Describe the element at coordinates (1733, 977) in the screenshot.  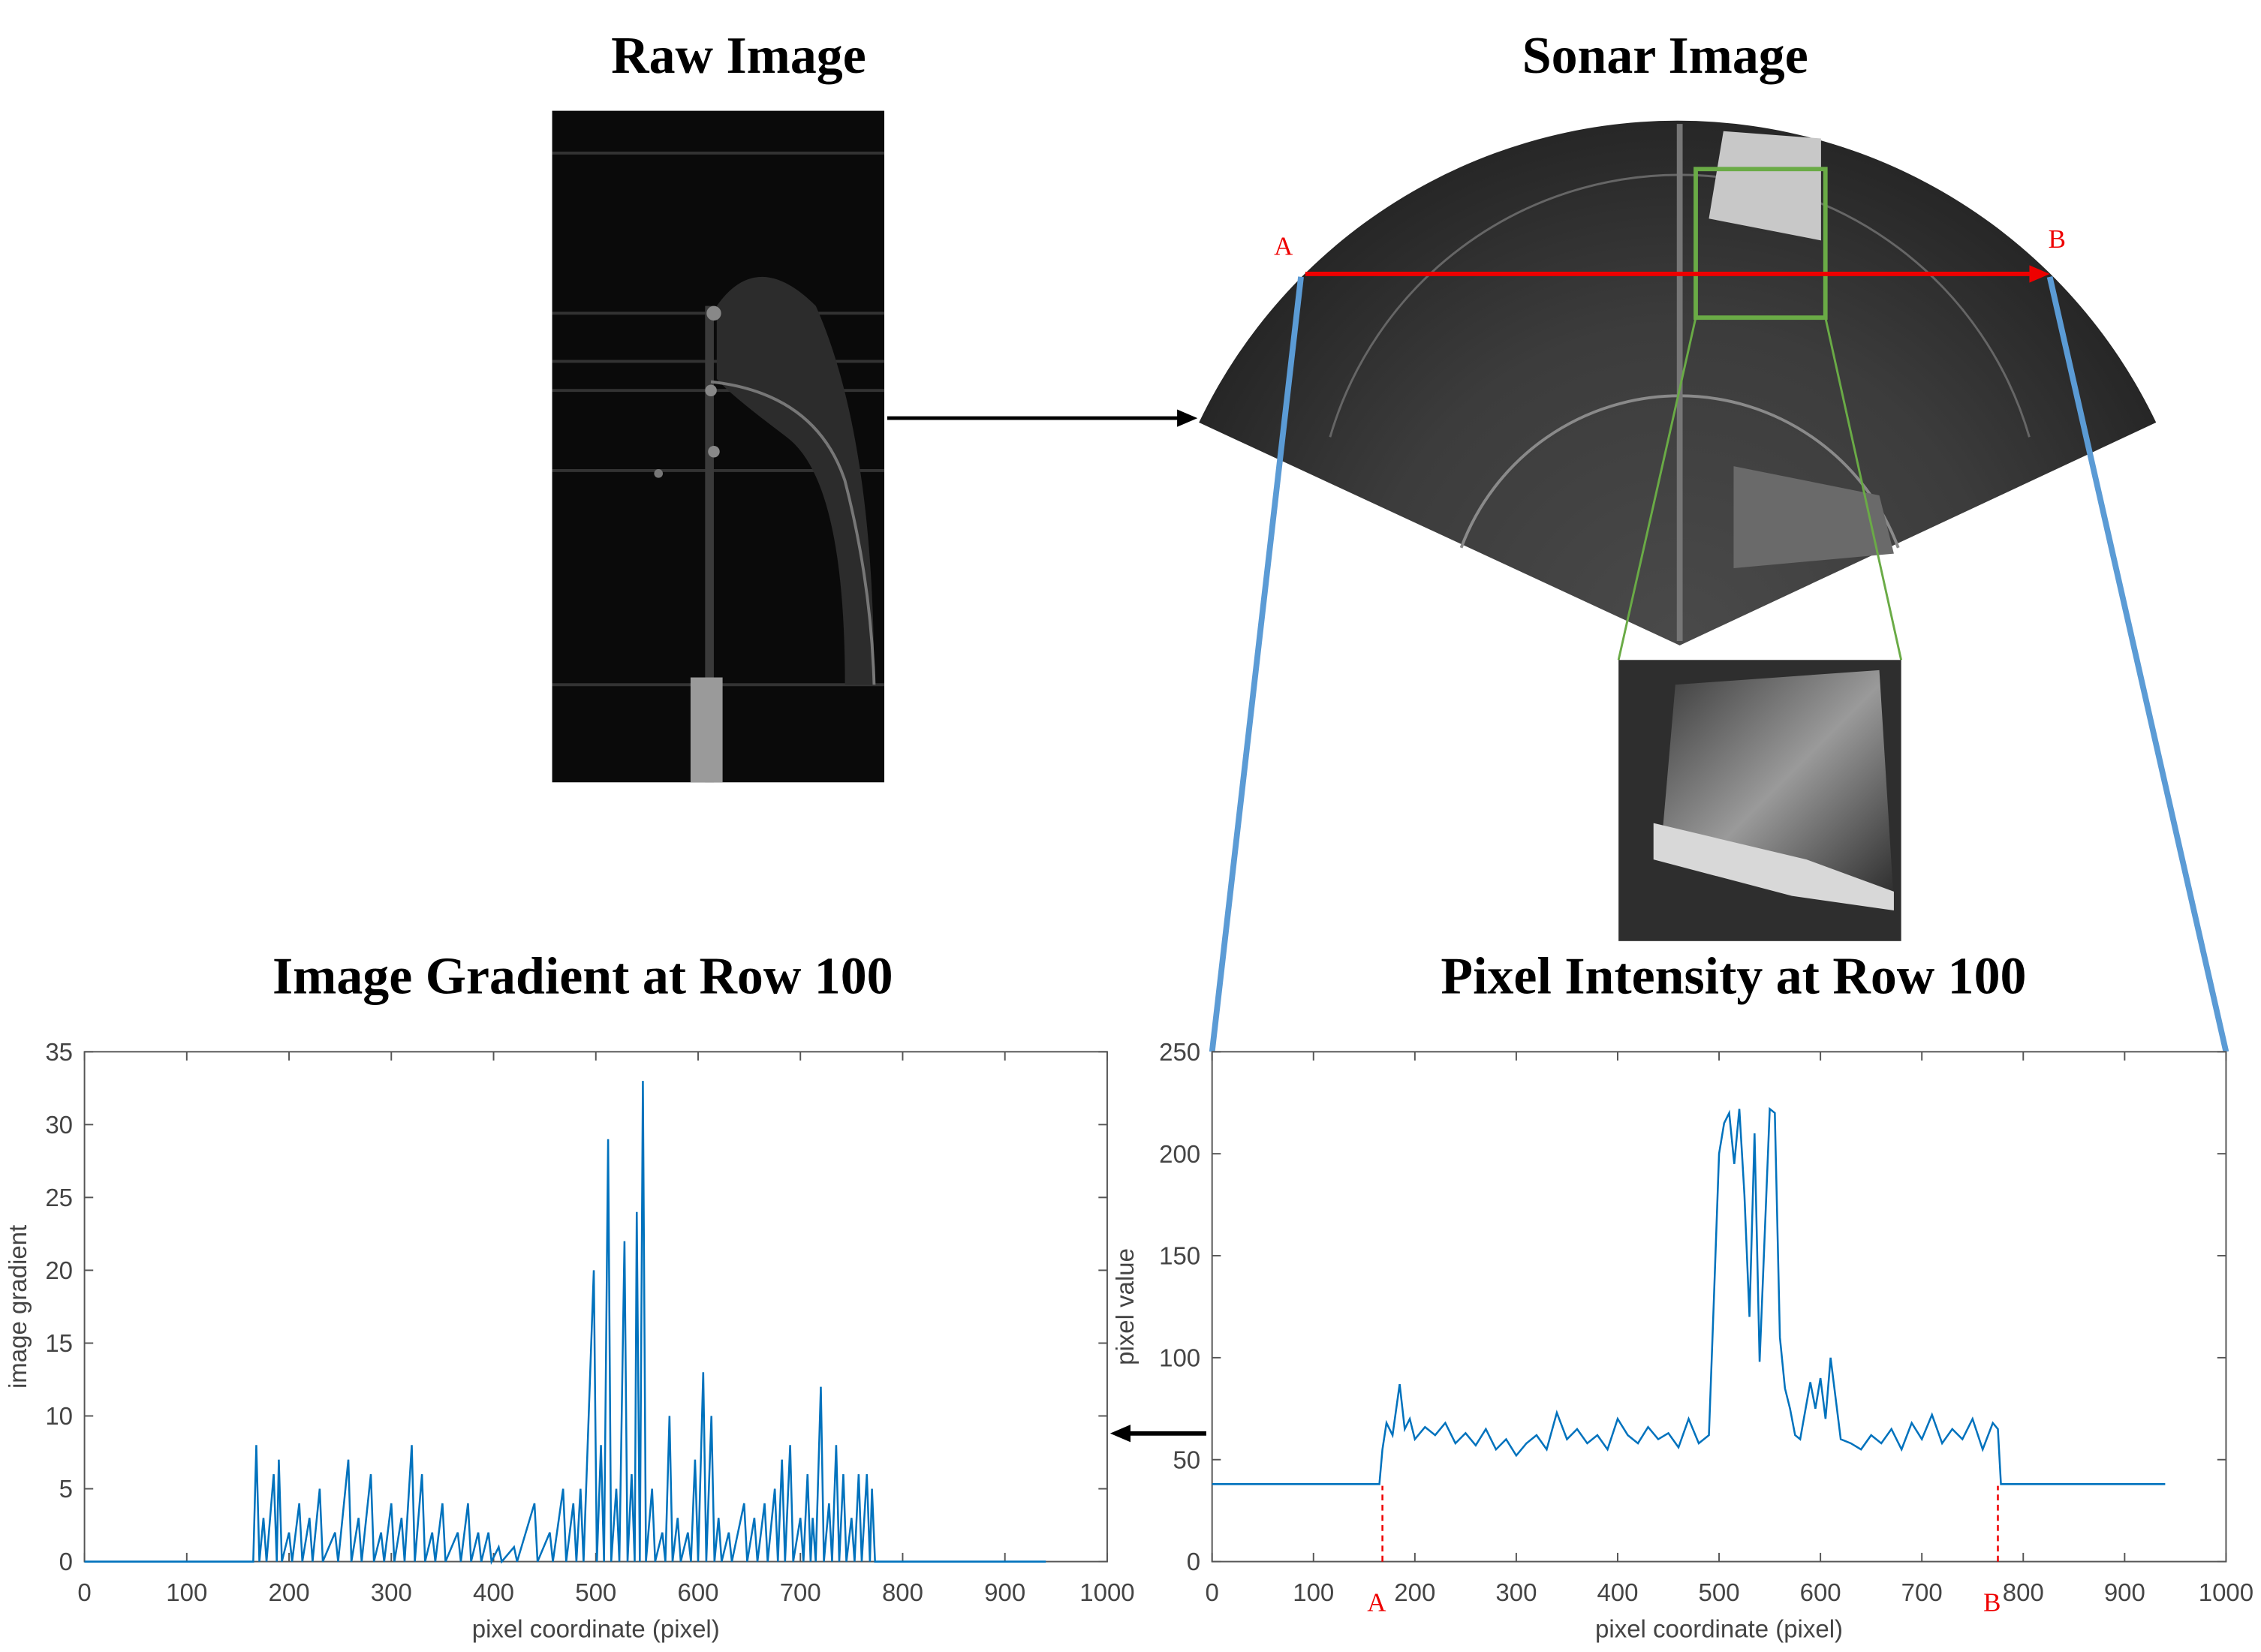
I see `chart-title: Pixel Intensity at Row 100` at that location.